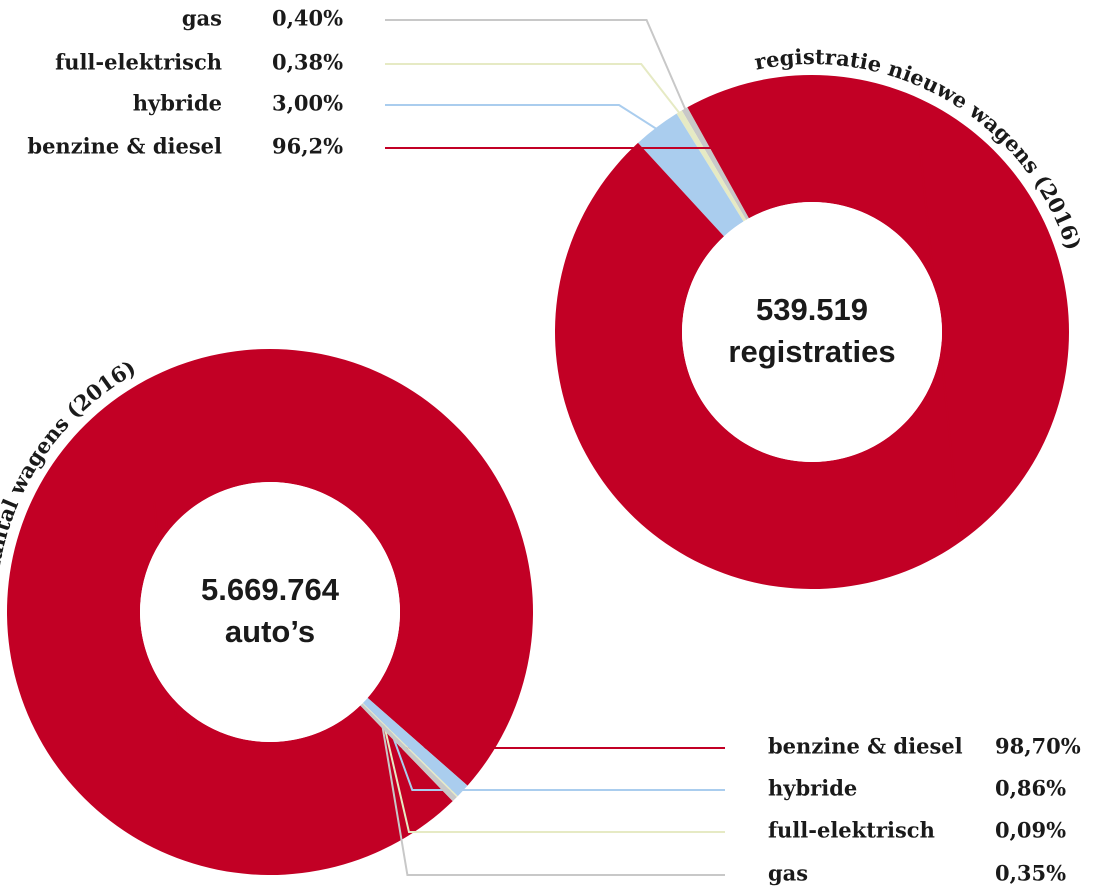 The image size is (1111, 890). What do you see at coordinates (270, 631) in the screenshot?
I see `center-label: auto’s` at bounding box center [270, 631].